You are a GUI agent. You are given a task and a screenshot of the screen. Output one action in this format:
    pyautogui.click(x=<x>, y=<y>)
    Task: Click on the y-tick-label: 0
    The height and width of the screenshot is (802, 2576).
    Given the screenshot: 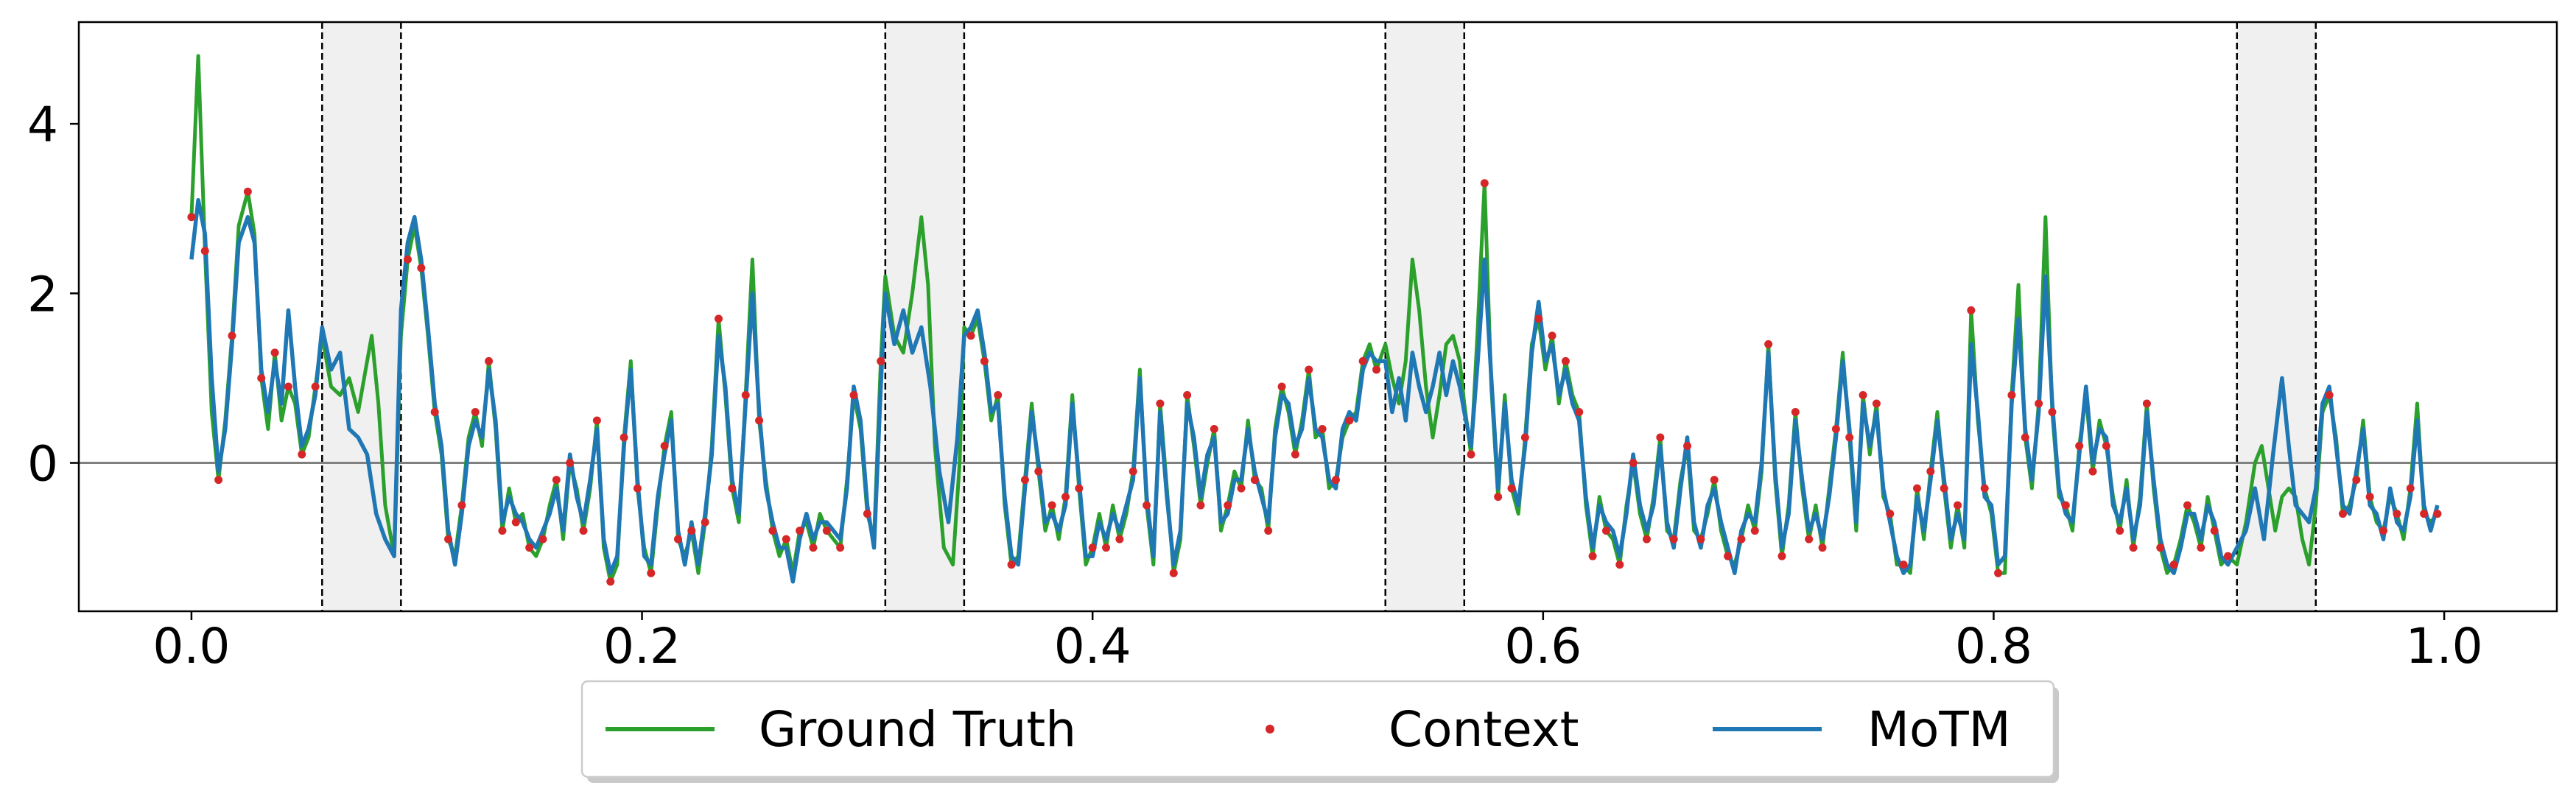 What is the action you would take?
    pyautogui.click(x=42, y=465)
    